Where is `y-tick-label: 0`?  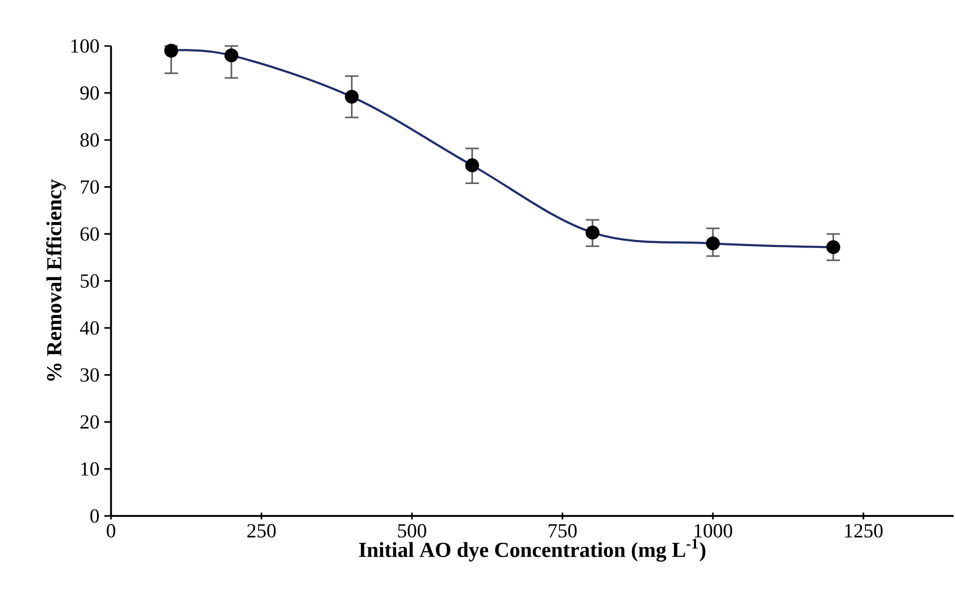
y-tick-label: 0 is located at coordinates (94, 516).